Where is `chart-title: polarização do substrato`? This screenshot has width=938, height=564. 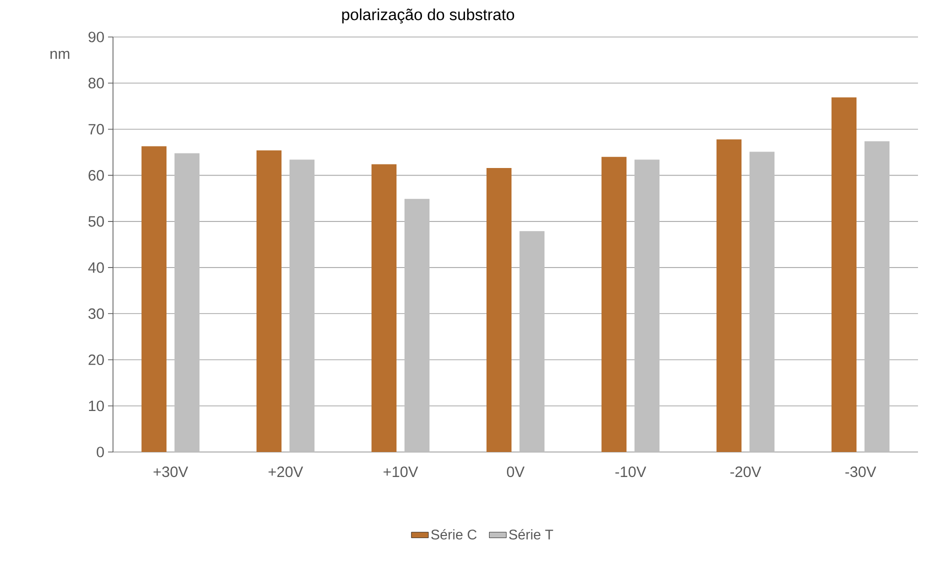
chart-title: polarização do substrato is located at coordinates (428, 16).